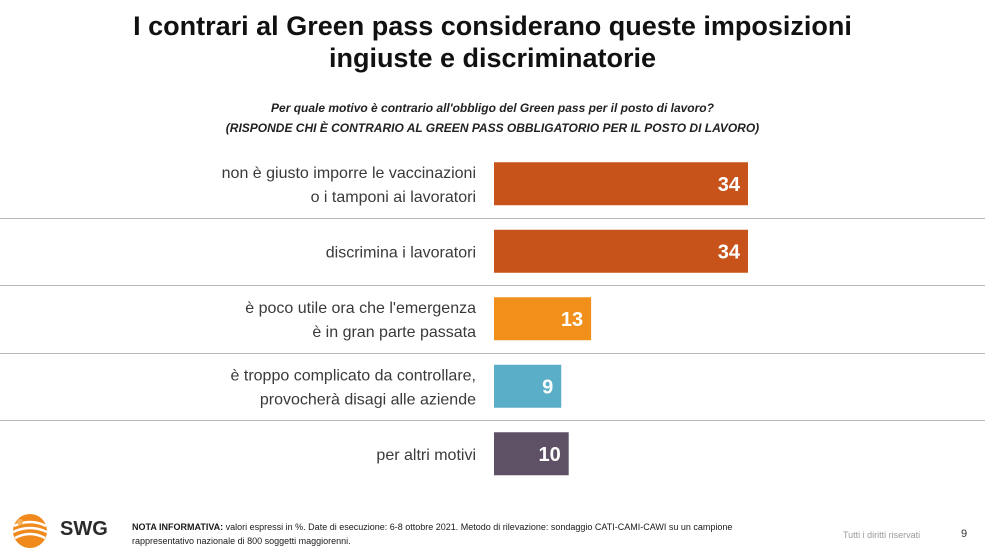 The height and width of the screenshot is (558, 985). I want to click on rights-notice: Tutti i diritti riservati, so click(882, 535).